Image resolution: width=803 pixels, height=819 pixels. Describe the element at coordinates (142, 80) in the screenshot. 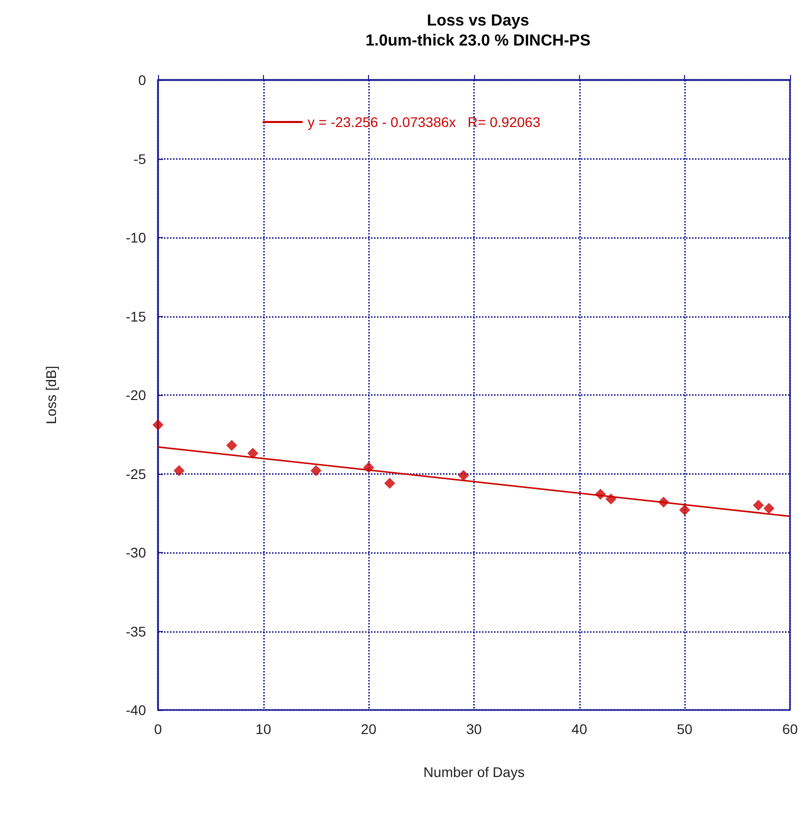

I see `y-tick-label: 0` at that location.